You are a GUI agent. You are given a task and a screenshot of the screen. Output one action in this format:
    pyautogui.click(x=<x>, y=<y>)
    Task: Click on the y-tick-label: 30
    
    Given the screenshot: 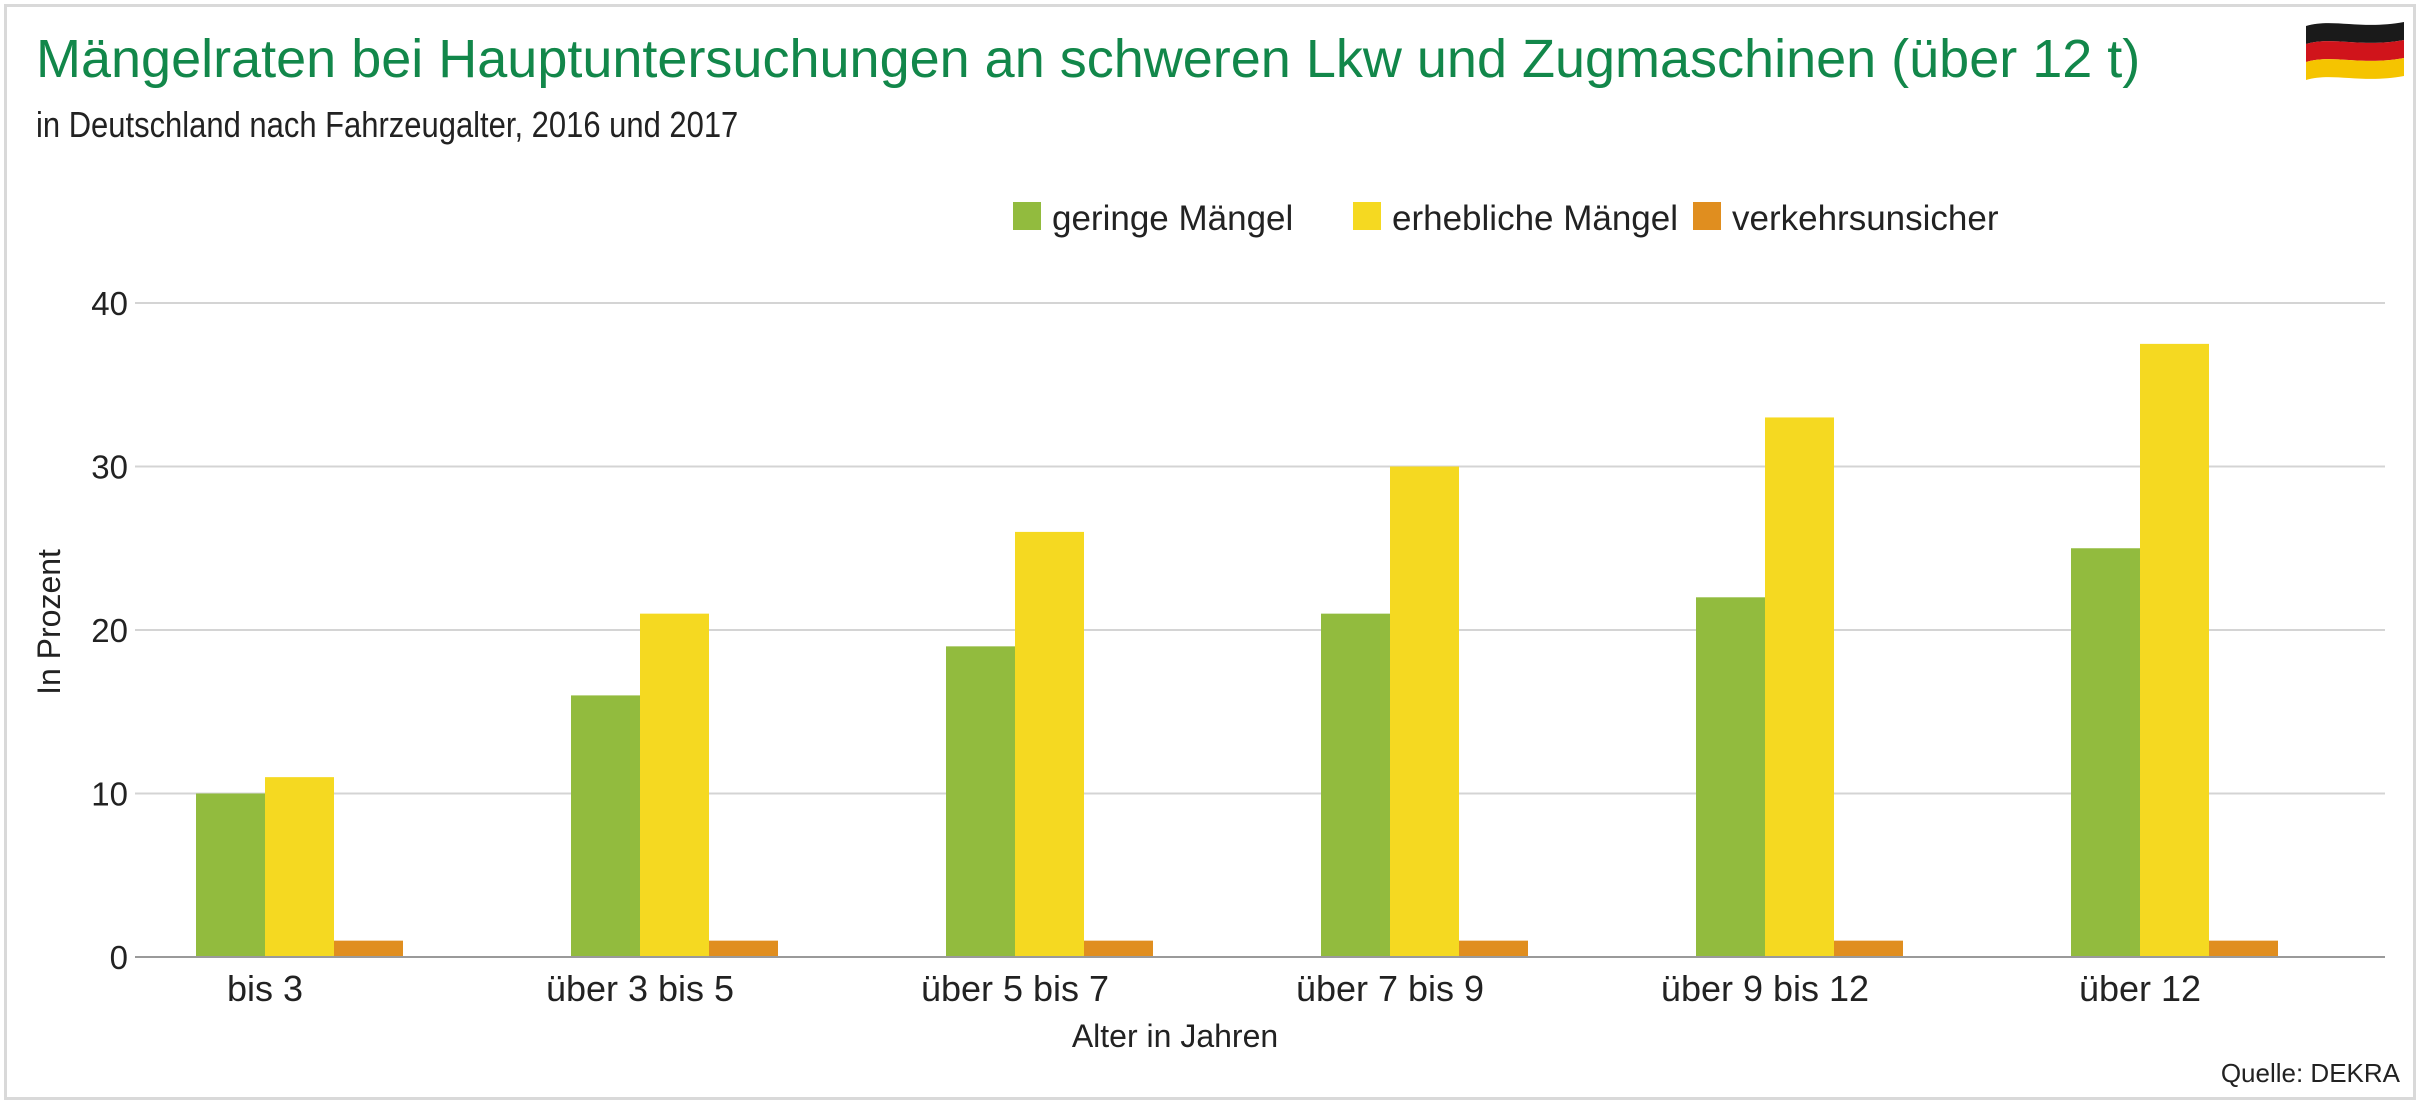 What is the action you would take?
    pyautogui.click(x=109, y=467)
    